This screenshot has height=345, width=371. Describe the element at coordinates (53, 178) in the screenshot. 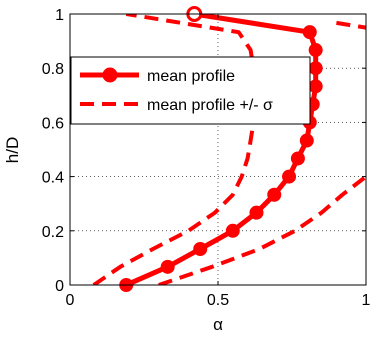

I see `y-tick-label: 0.4` at that location.